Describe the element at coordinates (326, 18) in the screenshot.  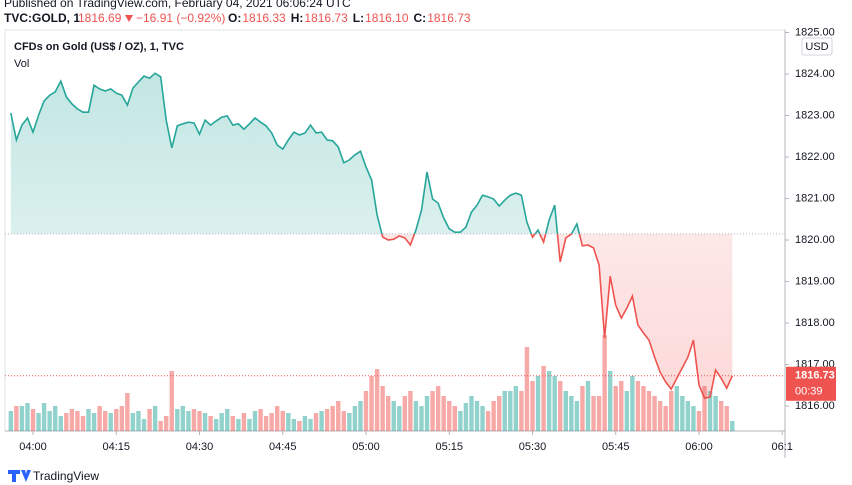
I see `ohlc-value: 1816.73` at that location.